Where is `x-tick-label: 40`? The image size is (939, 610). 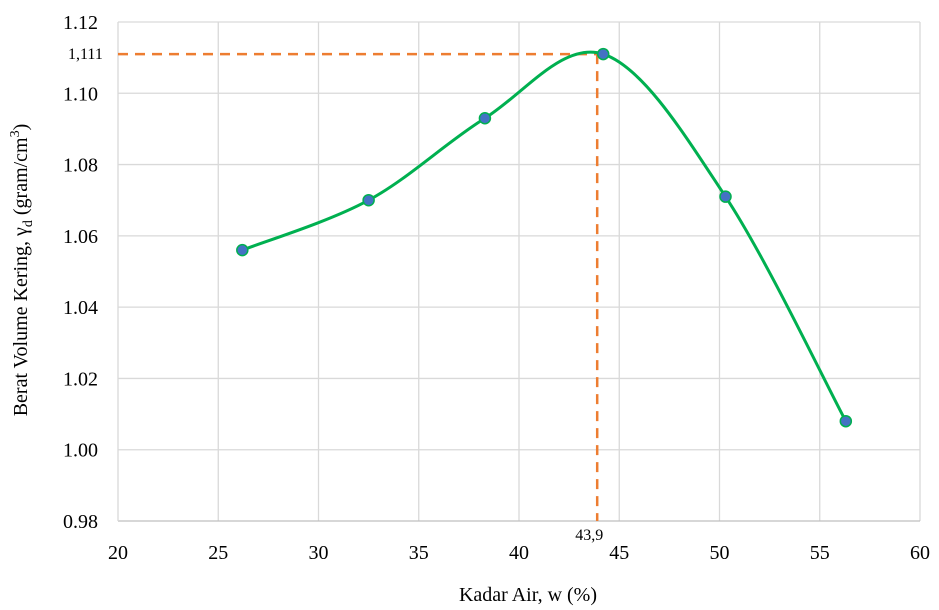 x-tick-label: 40 is located at coordinates (519, 553).